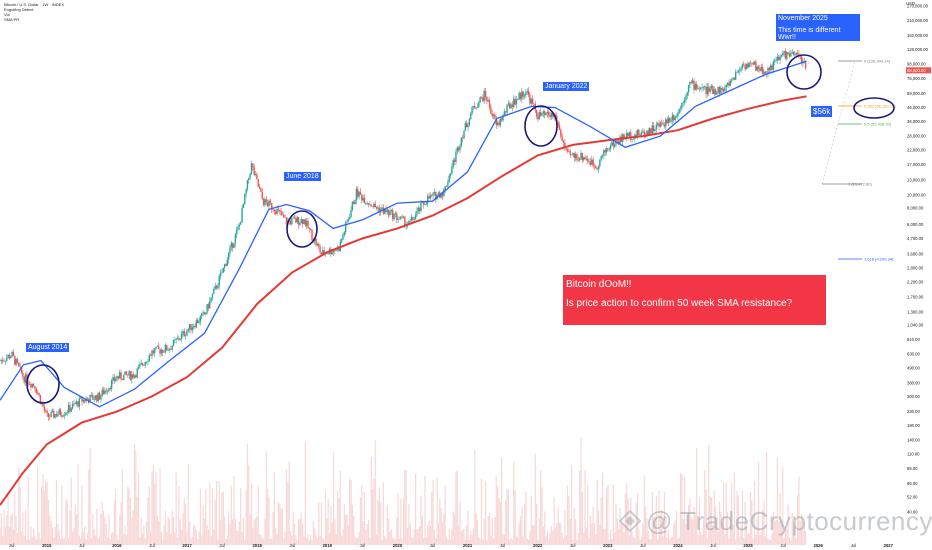  I want to click on time-tick-label: 2021, so click(468, 545).